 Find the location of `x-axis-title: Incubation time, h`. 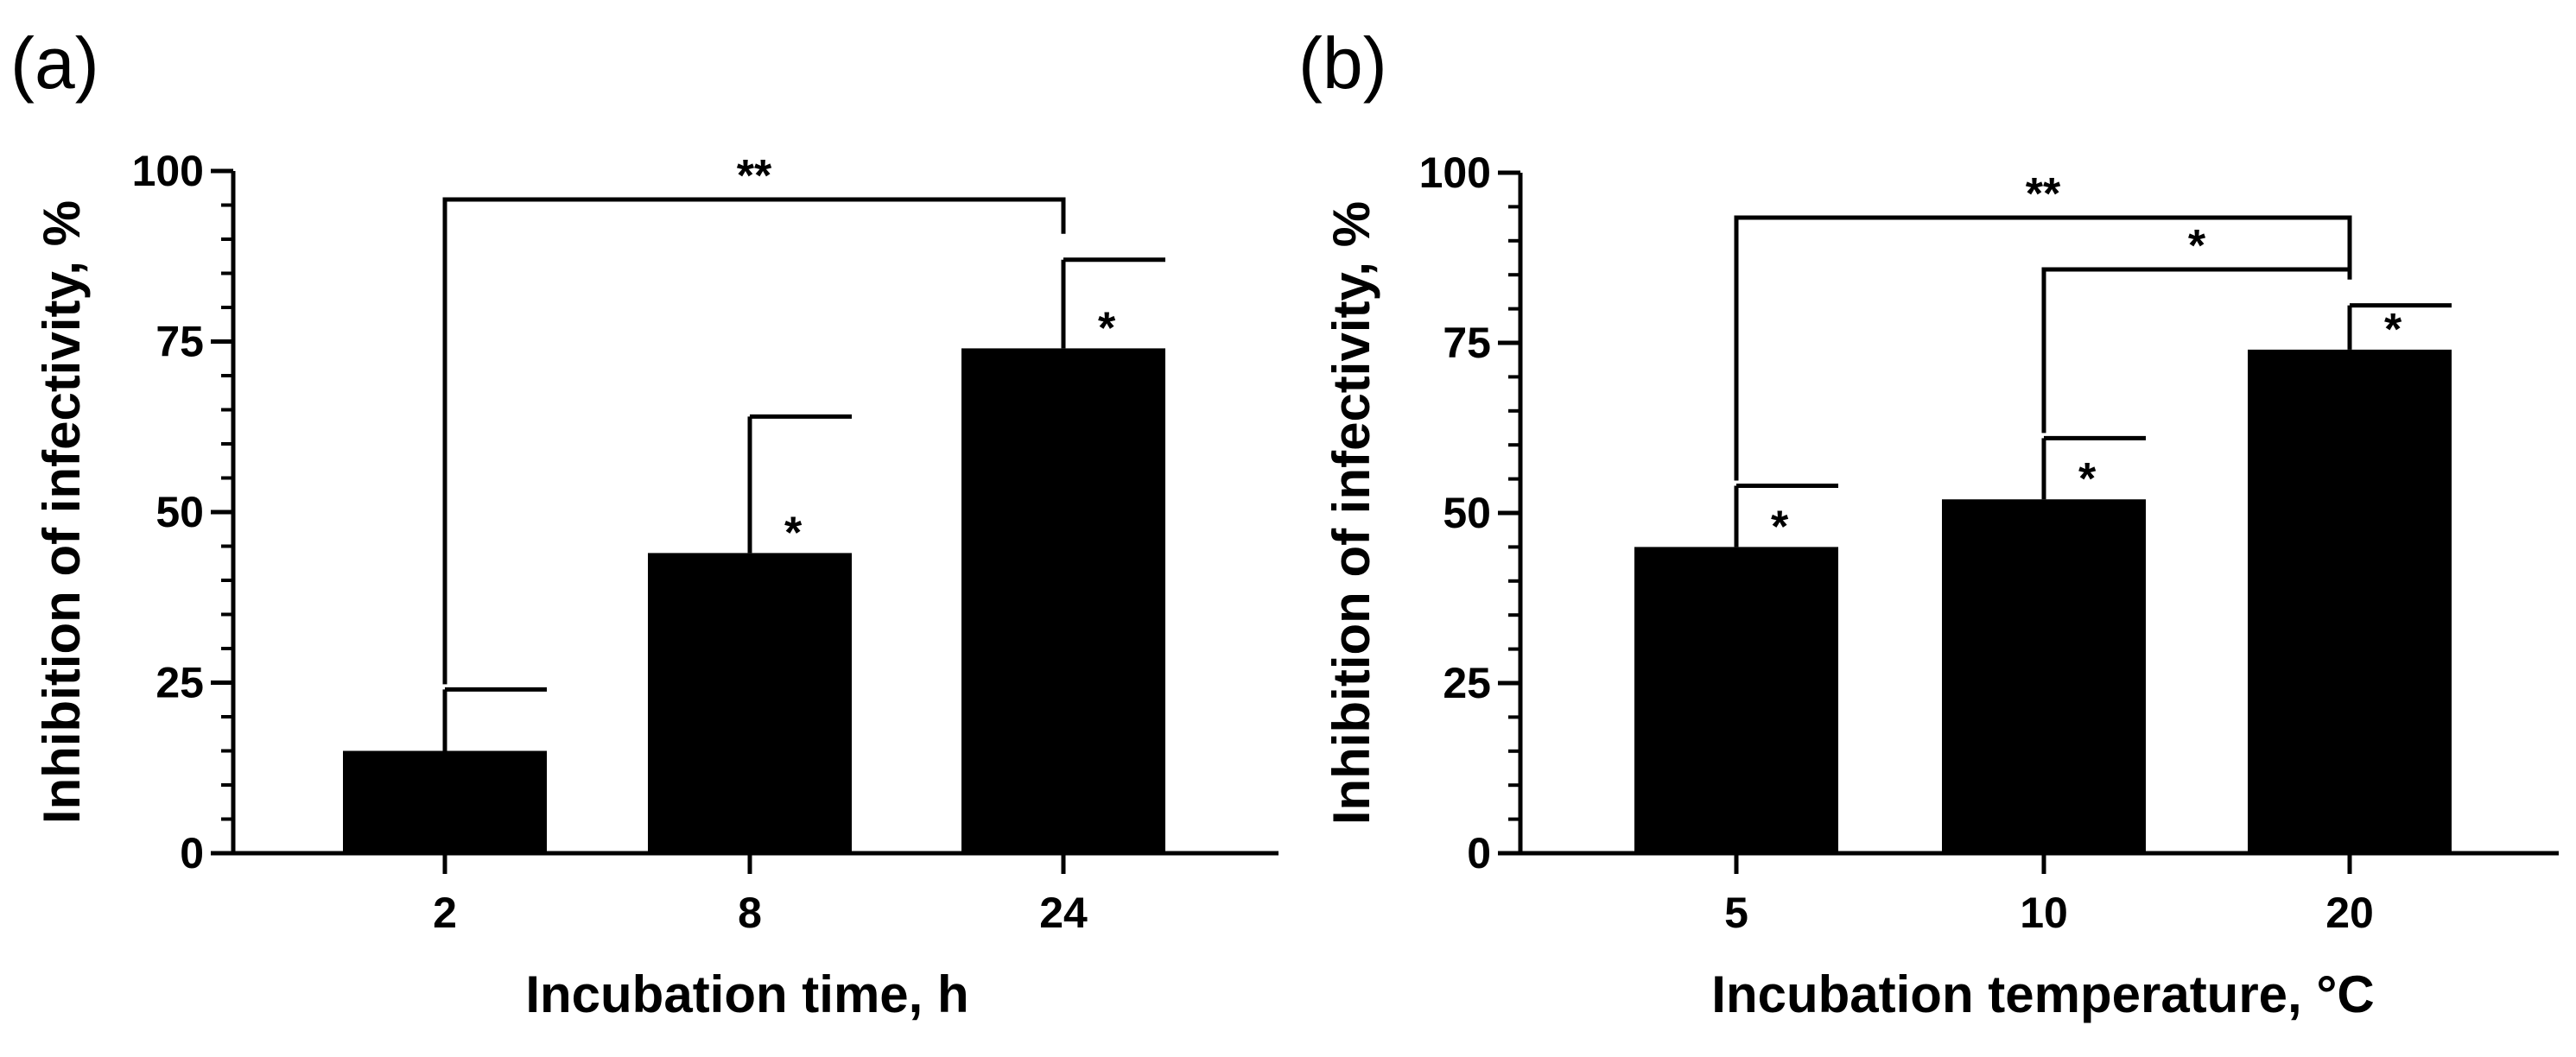

x-axis-title: Incubation time, h is located at coordinates (746, 994).